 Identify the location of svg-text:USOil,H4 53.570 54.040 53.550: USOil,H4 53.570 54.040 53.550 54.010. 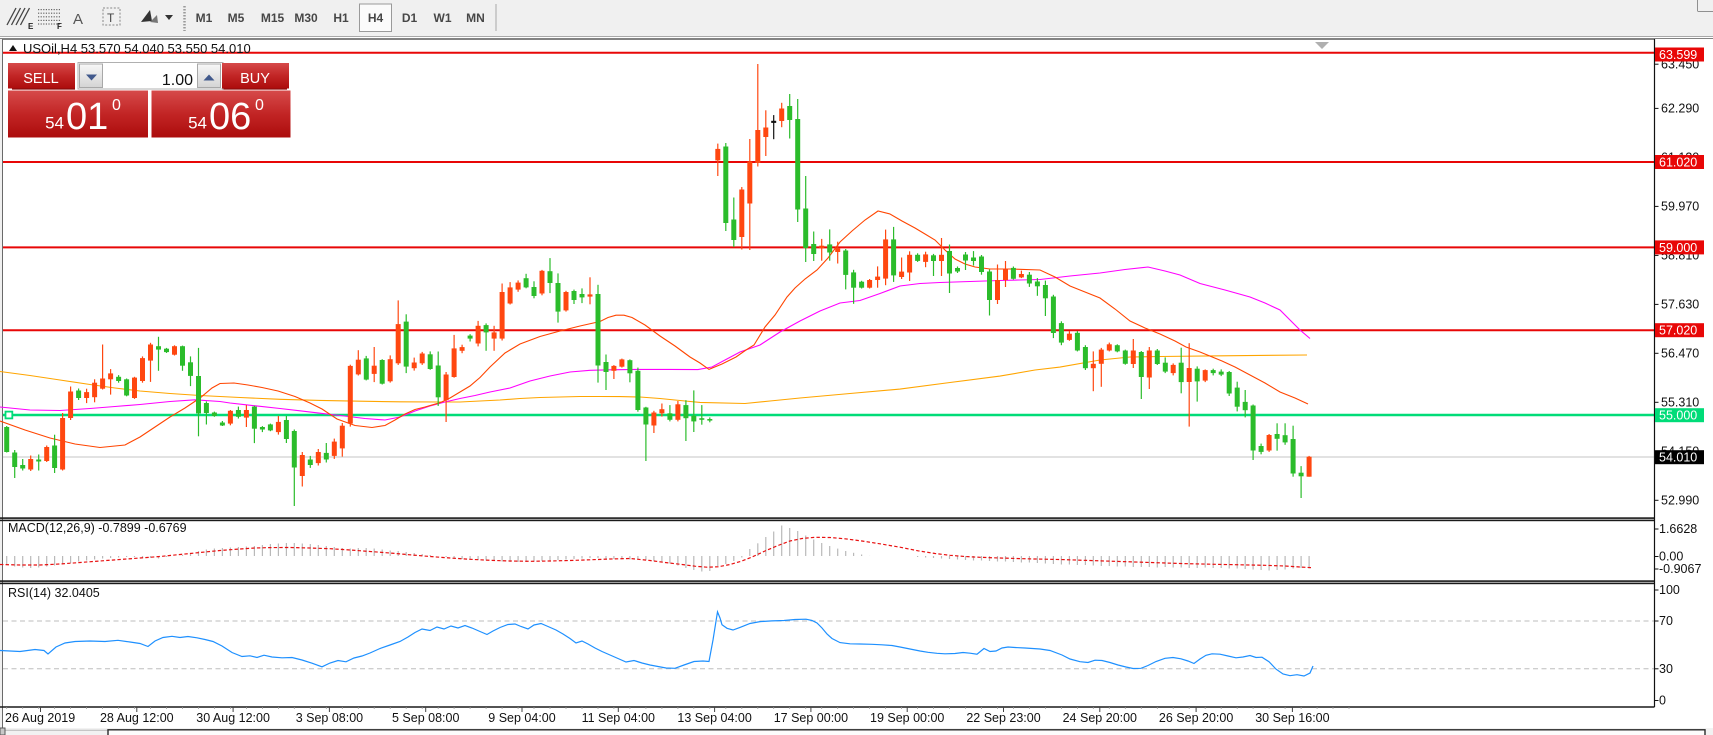
(137, 48).